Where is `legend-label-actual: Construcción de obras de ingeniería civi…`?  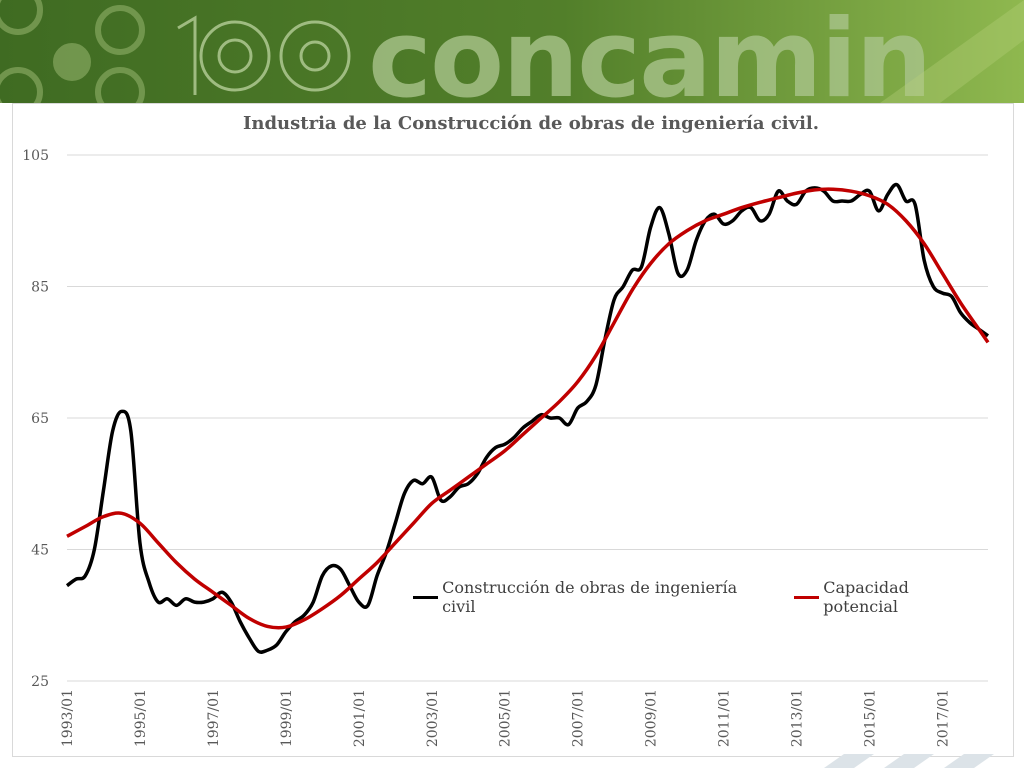 legend-label-actual: Construcción de obras de ingeniería civi… is located at coordinates (590, 597).